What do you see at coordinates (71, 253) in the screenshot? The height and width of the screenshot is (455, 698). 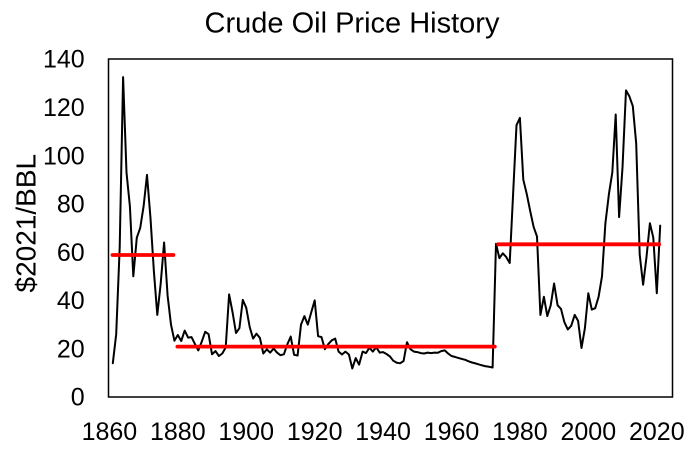 I see `svg-text: 60` at bounding box center [71, 253].